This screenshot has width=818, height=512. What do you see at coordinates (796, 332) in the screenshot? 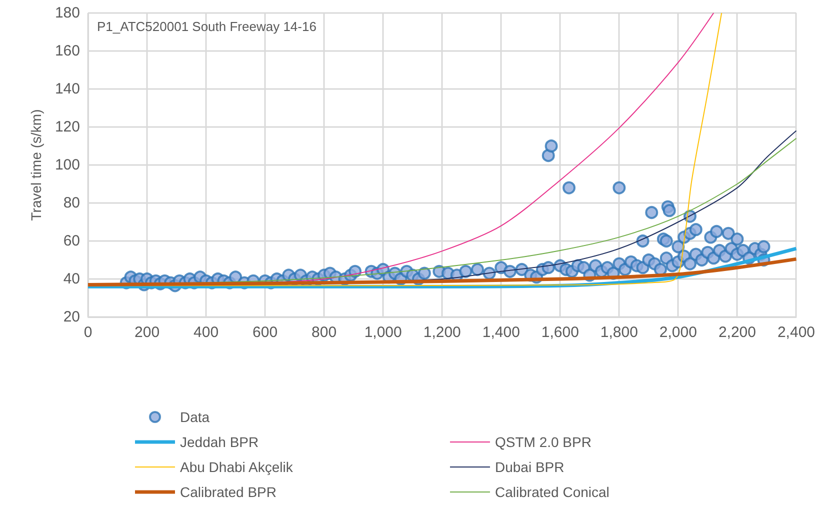
I see `x-tick-label: 2,400` at bounding box center [796, 332].